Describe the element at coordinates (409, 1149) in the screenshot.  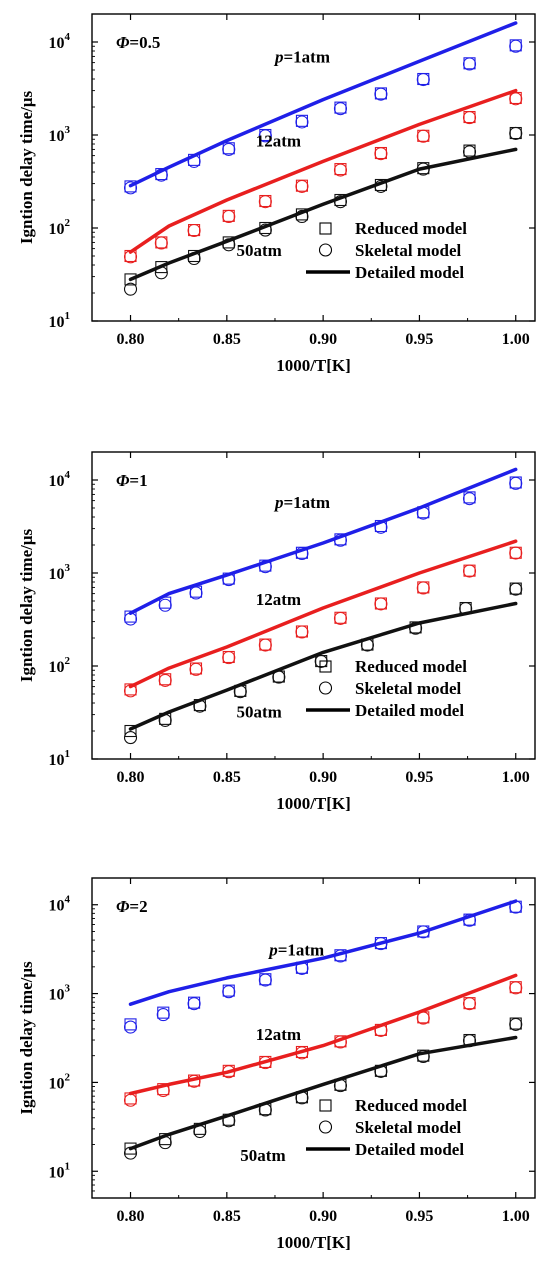
I see `legend-detailed-label: Detailed model` at that location.